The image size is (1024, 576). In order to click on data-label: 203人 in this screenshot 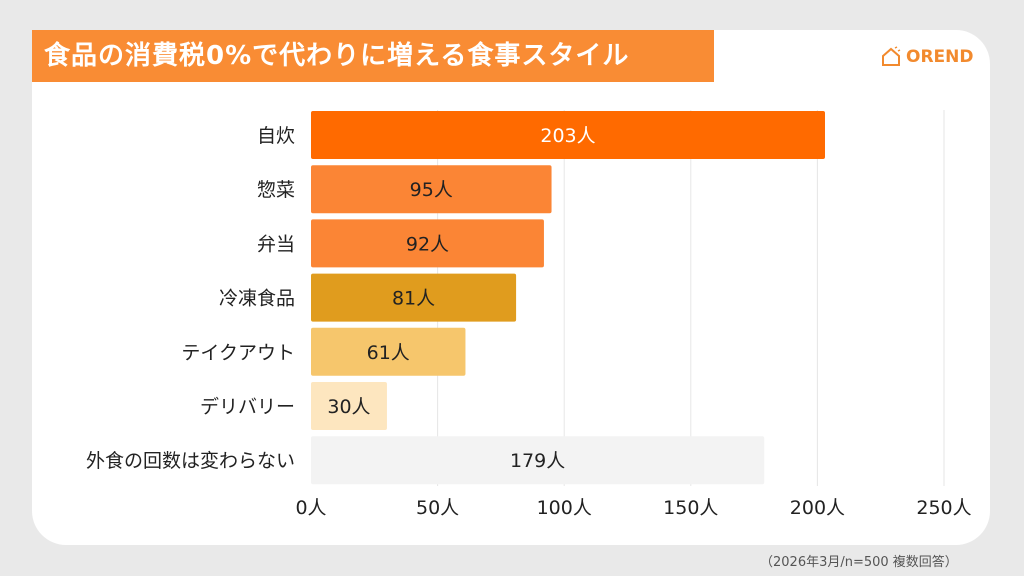, I will do `click(567, 136)`.